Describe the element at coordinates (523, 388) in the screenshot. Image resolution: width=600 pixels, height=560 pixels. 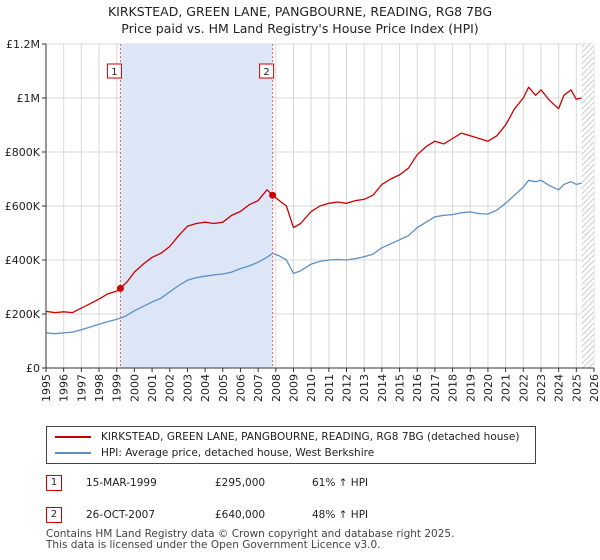
I see `x-tick-label: 2022` at that location.